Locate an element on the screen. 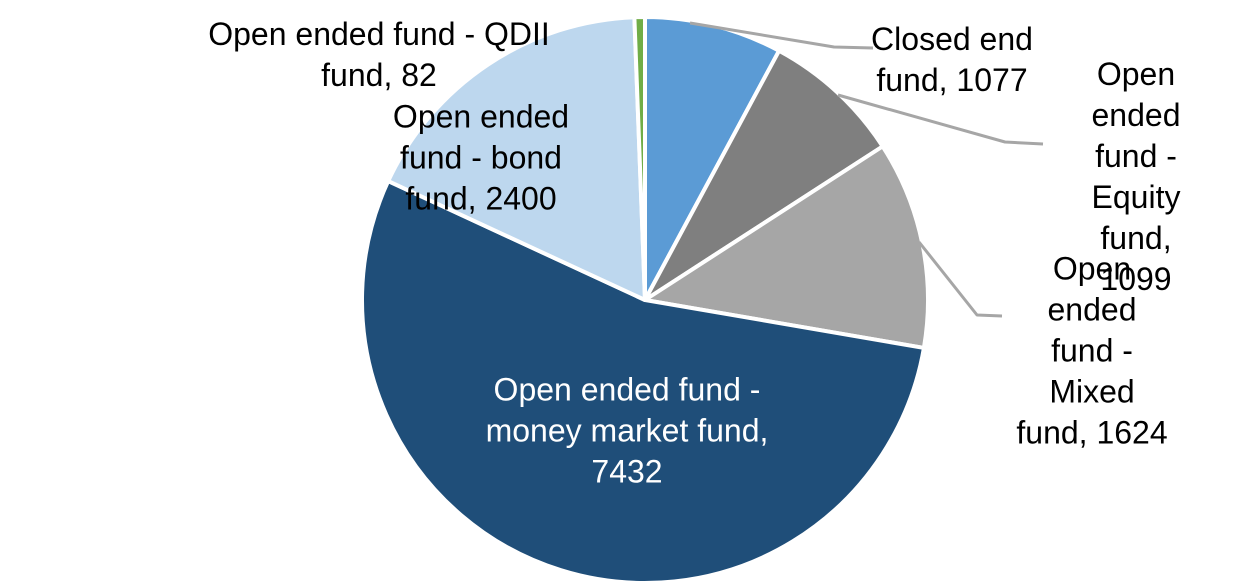 This screenshot has width=1250, height=584. pie-slice-bond-fund is located at coordinates (516, 158).